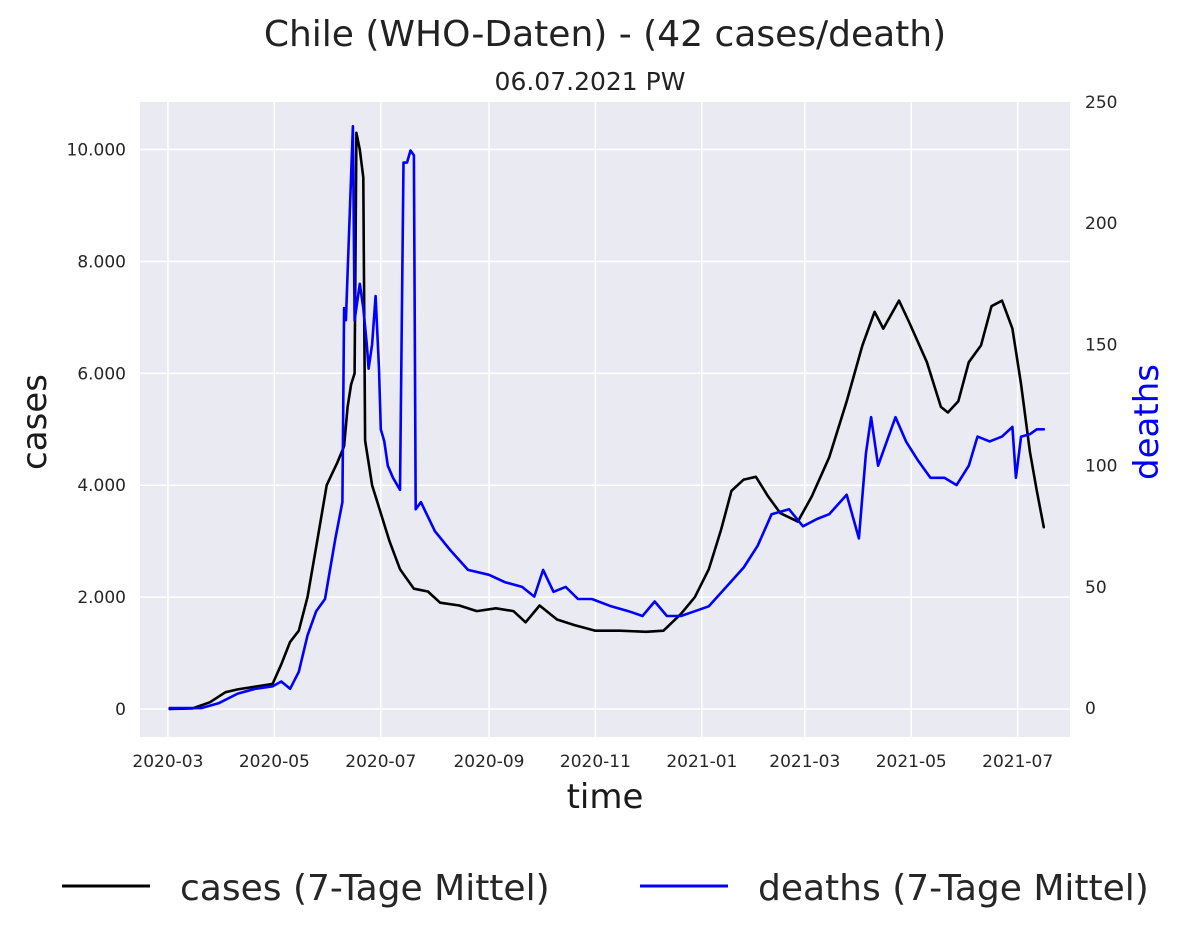 The image size is (1193, 941). What do you see at coordinates (96, 151) in the screenshot?
I see `y-tick-label-left: 10.000` at bounding box center [96, 151].